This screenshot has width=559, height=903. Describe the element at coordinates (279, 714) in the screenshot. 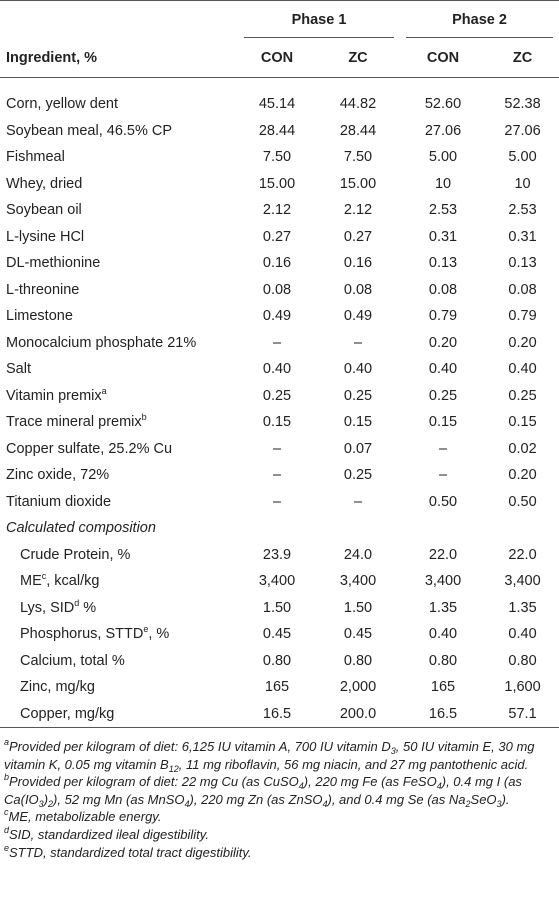

I see `table-row: Copper, mg/kg 16.5 200.0 16.5 57.1` at that location.